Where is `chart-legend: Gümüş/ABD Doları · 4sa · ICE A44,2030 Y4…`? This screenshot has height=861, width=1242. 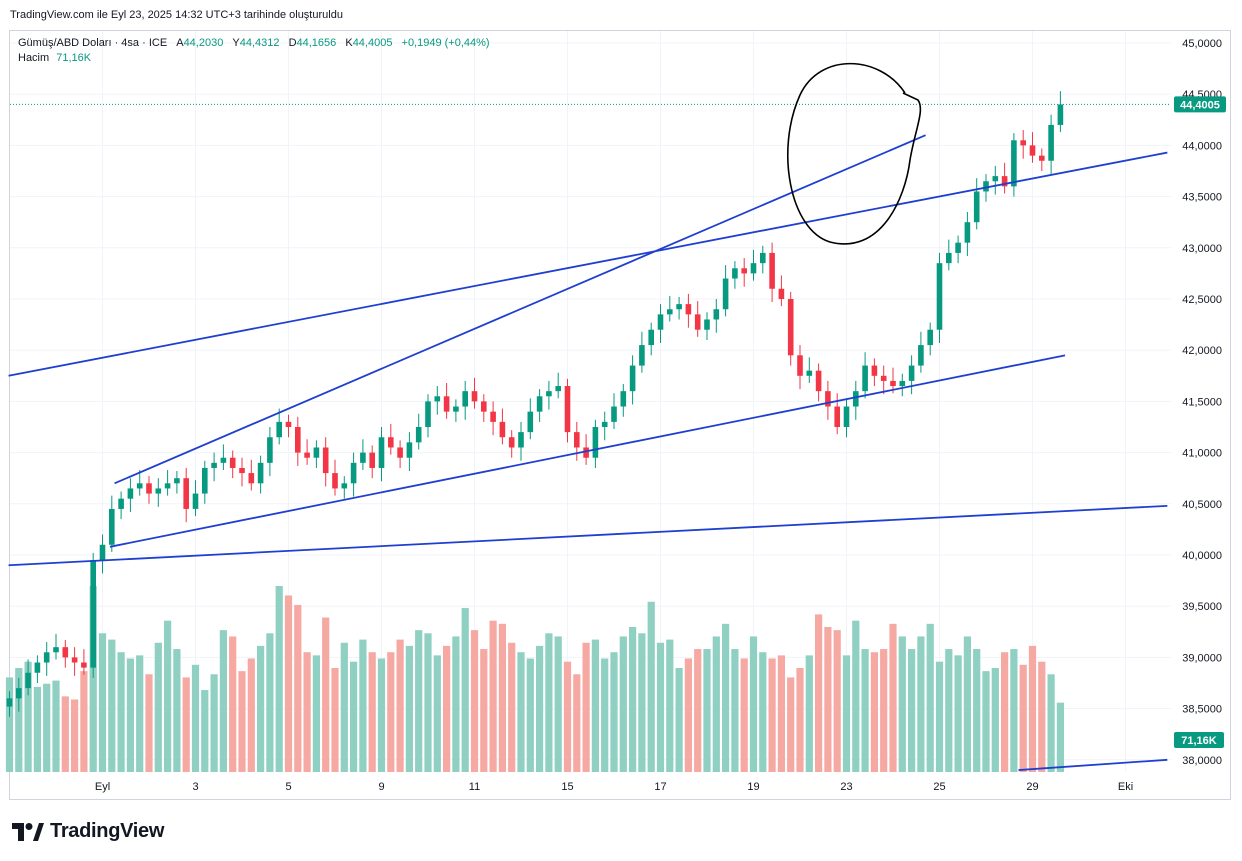
chart-legend: Gümüş/ABD Doları · 4sa · ICE A44,2030 Y4… is located at coordinates (254, 51).